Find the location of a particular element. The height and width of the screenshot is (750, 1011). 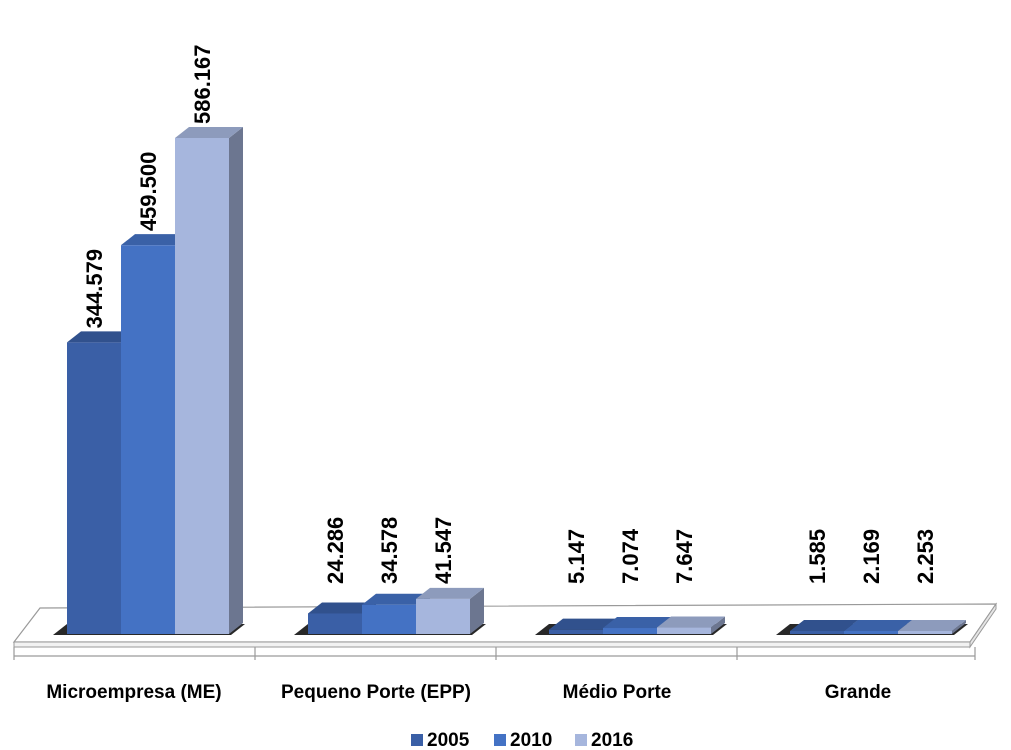

data-label: 34.578 is located at coordinates (389, 550).